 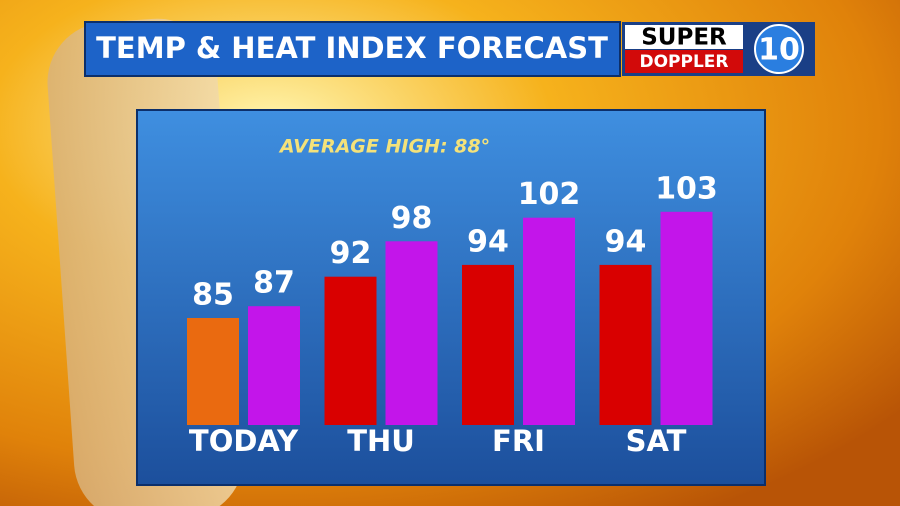 I want to click on value-label: 87, so click(x=274, y=283).